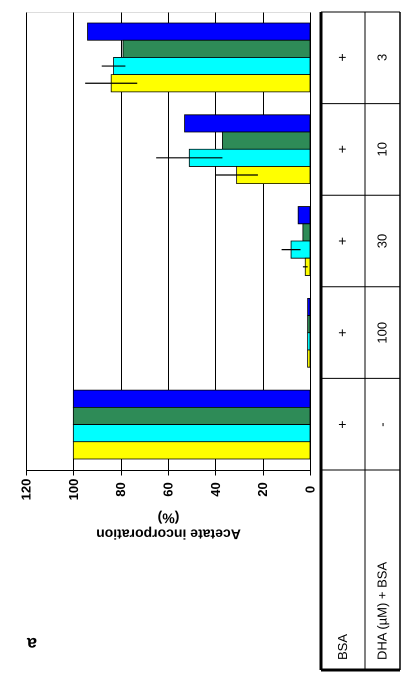  What do you see at coordinates (310, 490) in the screenshot?
I see `x-tick-label: 0` at bounding box center [310, 490].